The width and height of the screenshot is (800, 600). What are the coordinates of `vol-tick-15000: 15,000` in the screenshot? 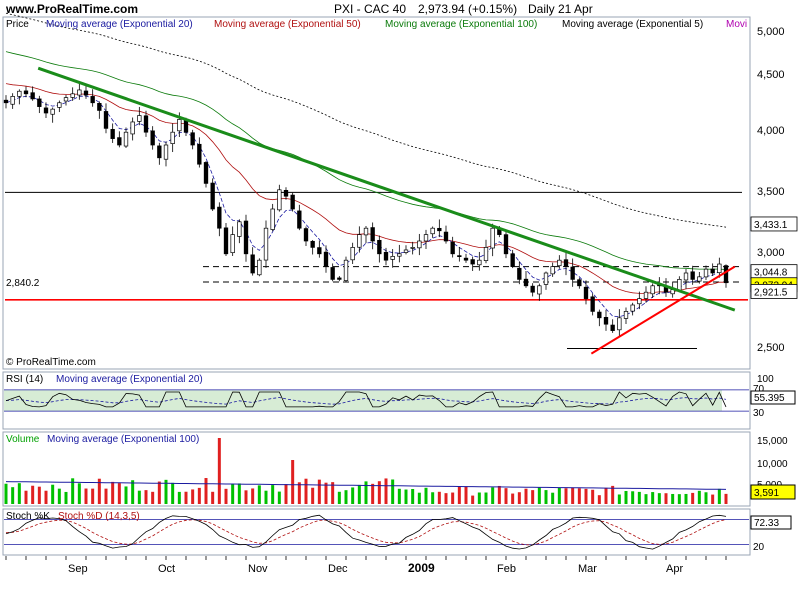 It's located at (772, 441).